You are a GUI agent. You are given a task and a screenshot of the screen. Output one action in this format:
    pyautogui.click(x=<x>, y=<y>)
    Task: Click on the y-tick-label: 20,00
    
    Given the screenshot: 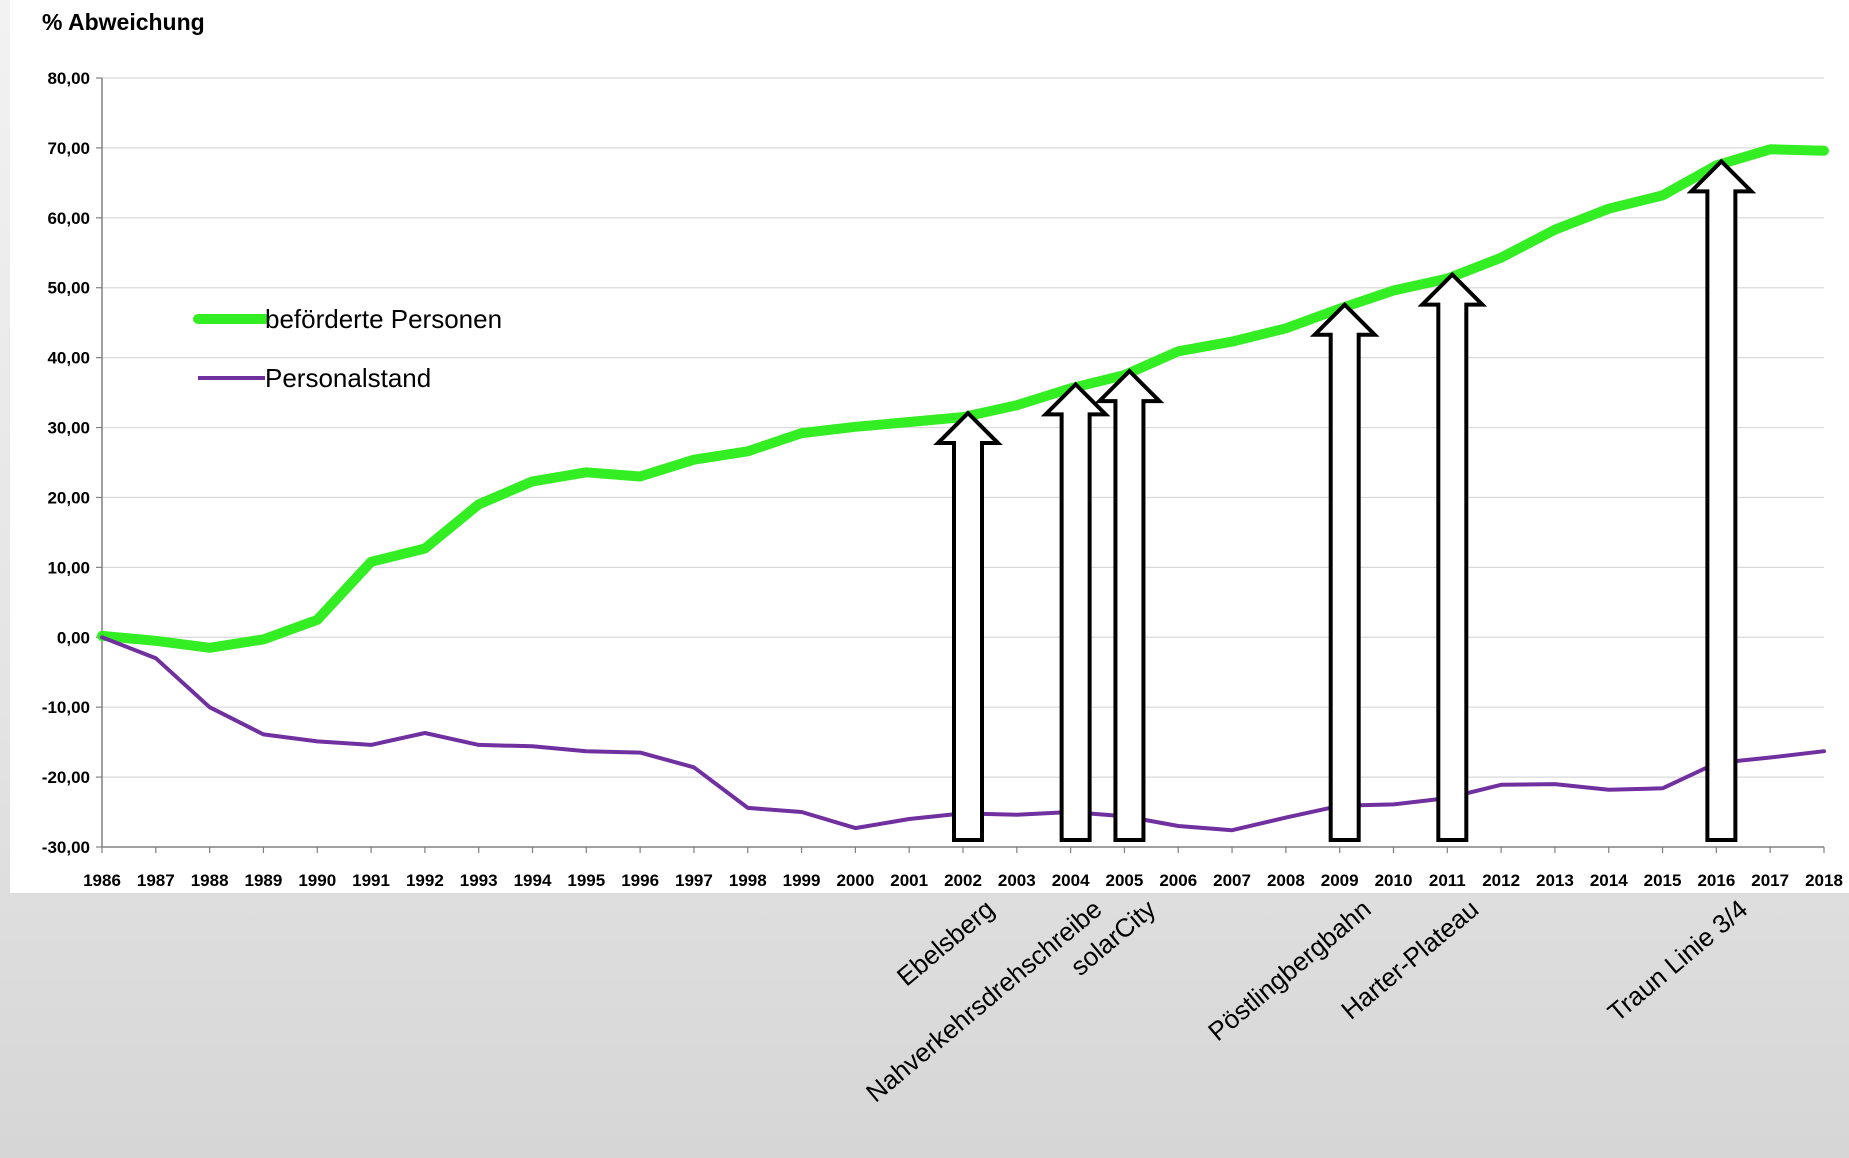 What is the action you would take?
    pyautogui.click(x=68, y=497)
    